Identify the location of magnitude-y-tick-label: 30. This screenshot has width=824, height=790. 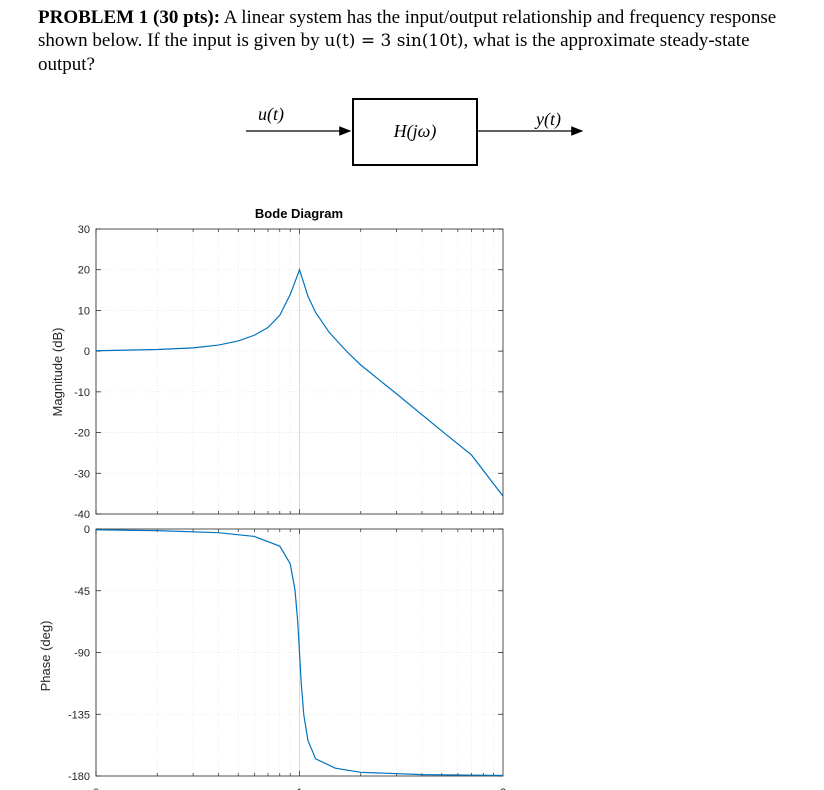
(84, 230).